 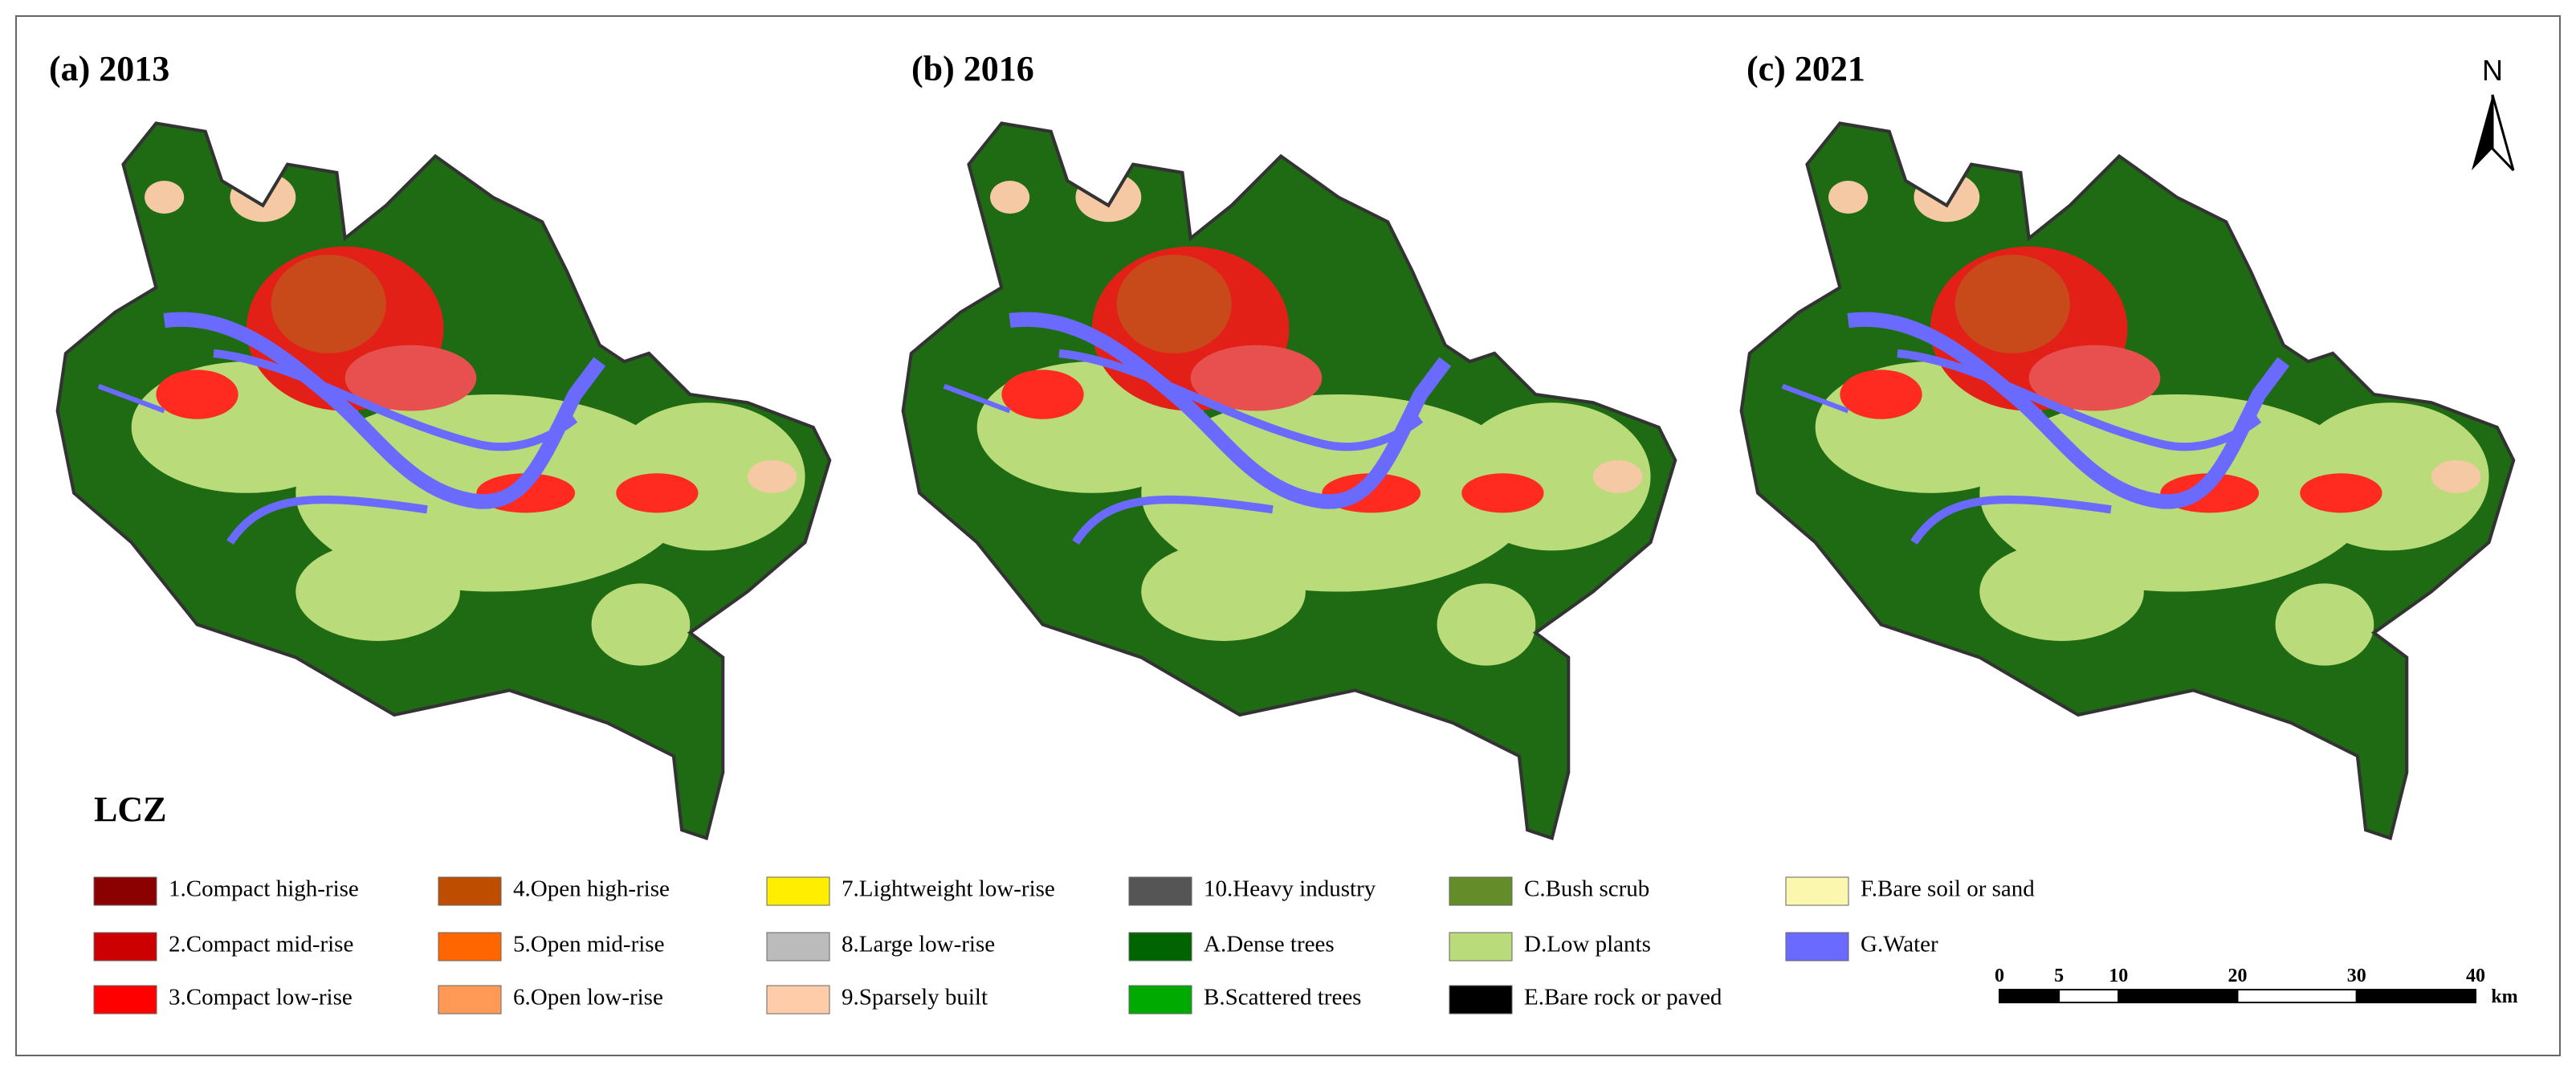 I want to click on legend-label: 9.Sparsely built, so click(x=915, y=998).